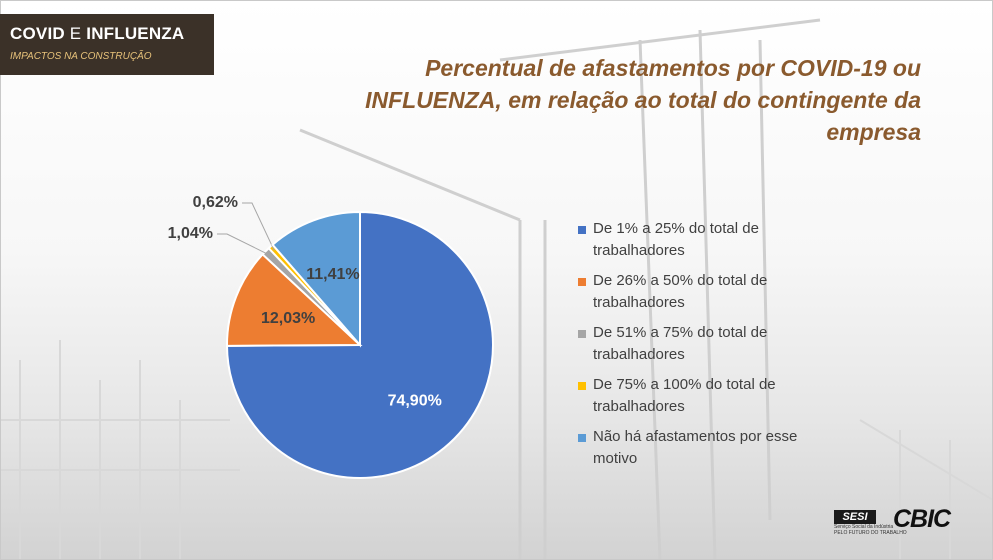 The image size is (993, 560). I want to click on slice-label-3: 1,04%, so click(190, 233).